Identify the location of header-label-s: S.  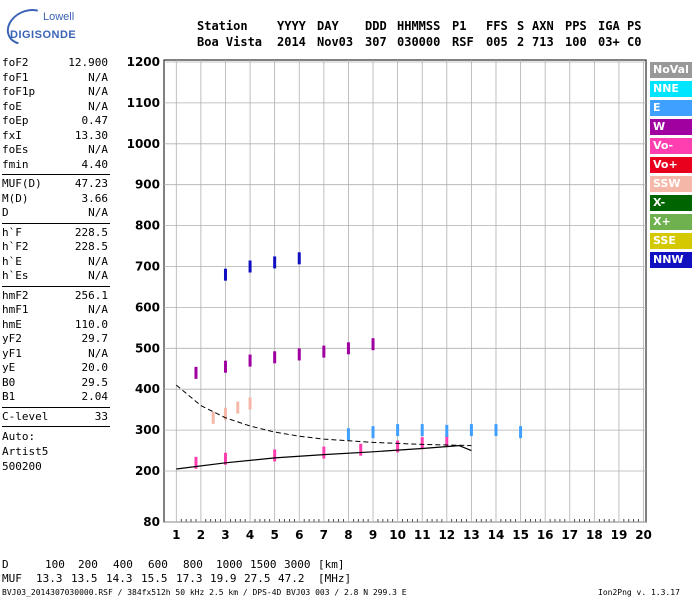
(521, 26).